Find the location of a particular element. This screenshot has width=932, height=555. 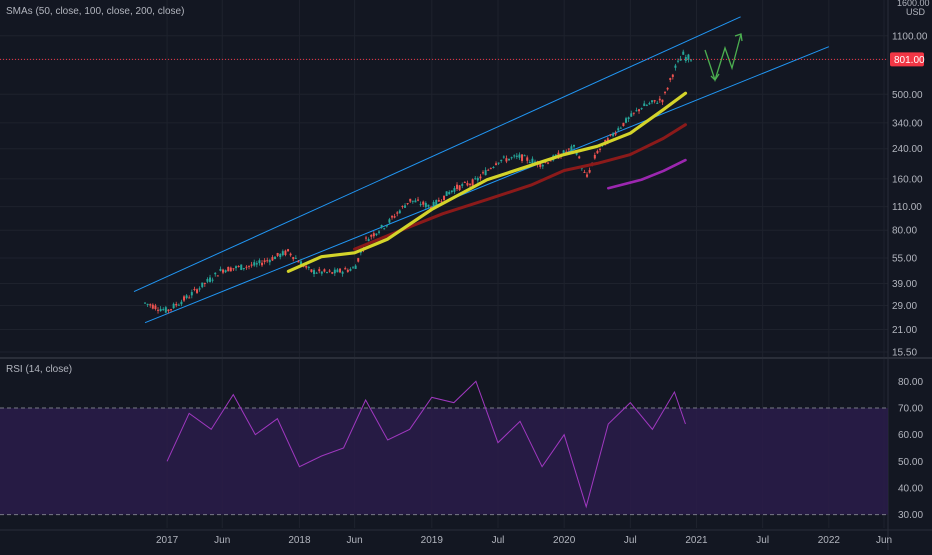

time-tick-label: Jul is located at coordinates (630, 540).